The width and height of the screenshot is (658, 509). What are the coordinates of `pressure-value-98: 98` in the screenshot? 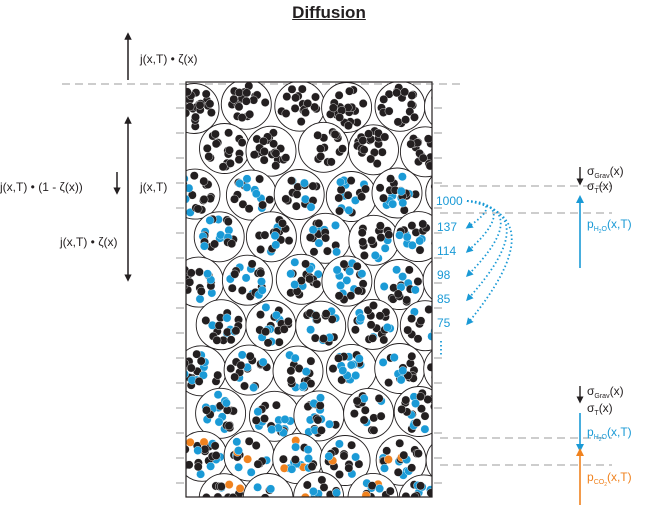 It's located at (444, 275).